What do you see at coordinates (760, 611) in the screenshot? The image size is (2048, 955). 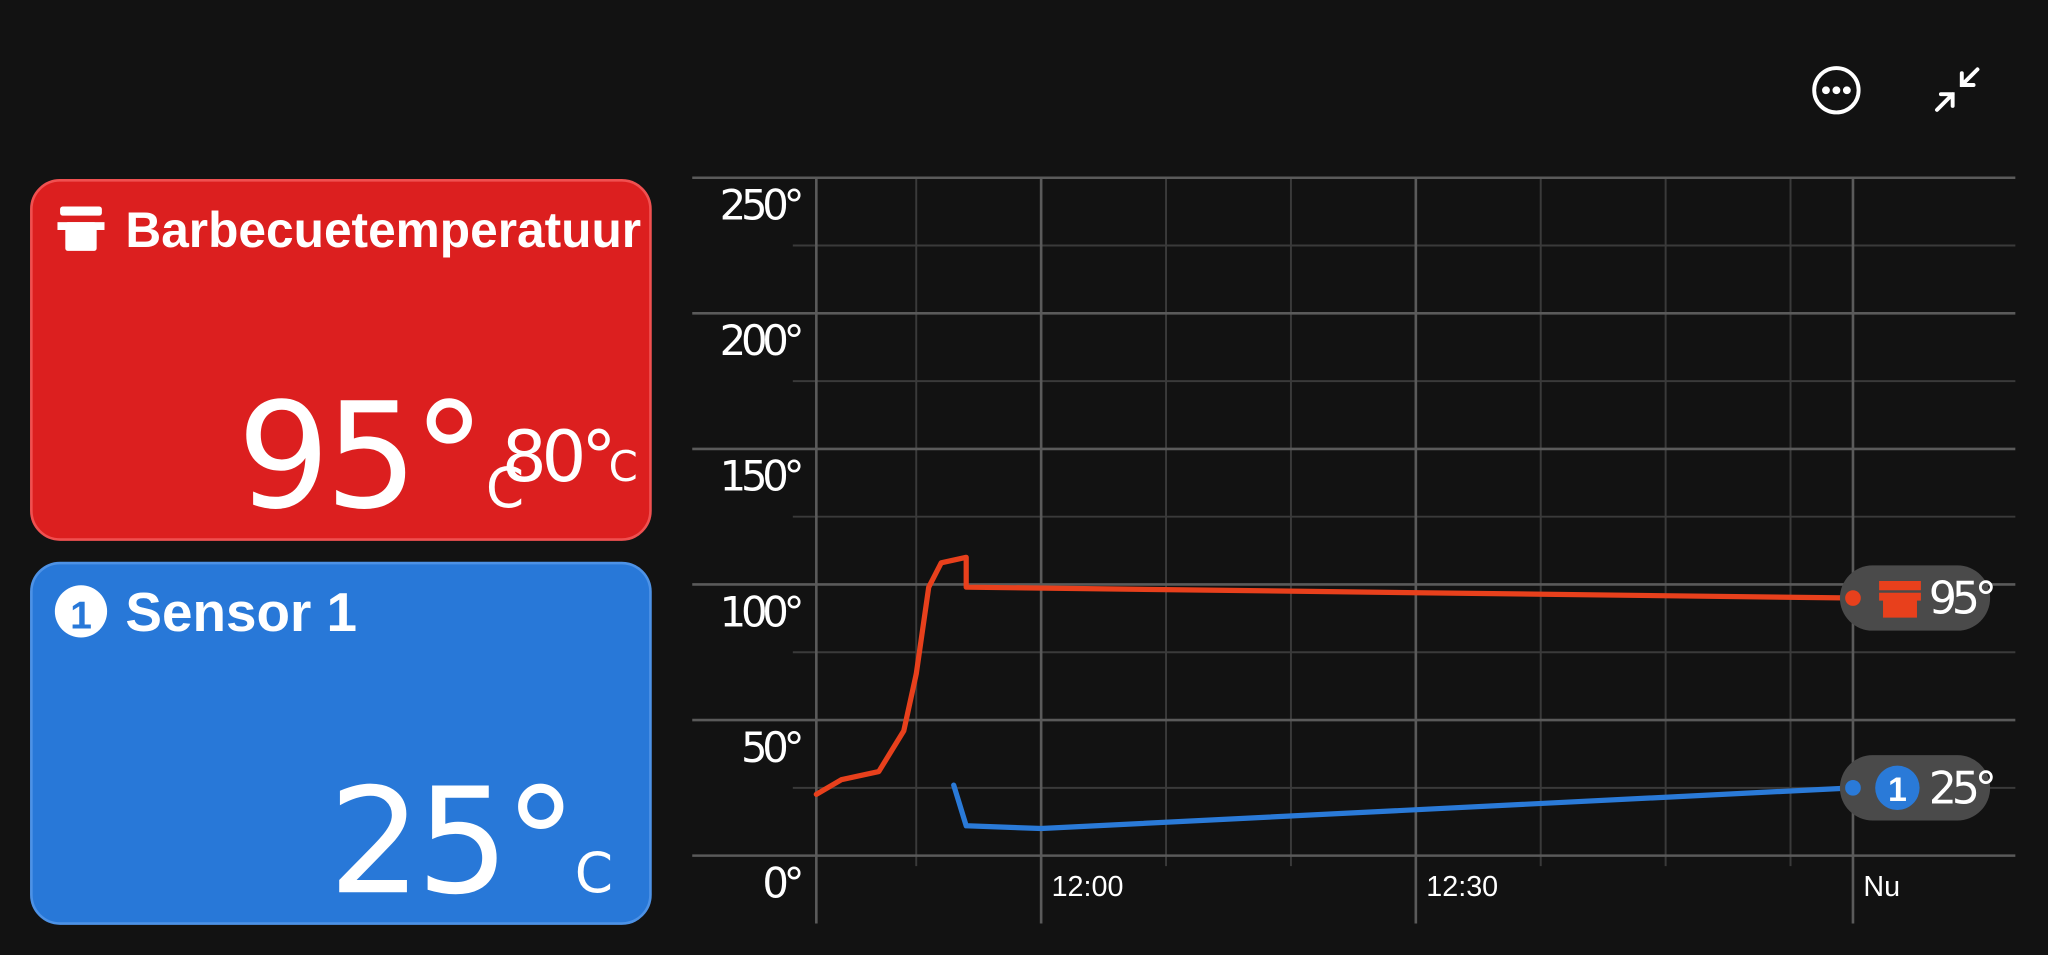 I see `y-tick-label: 100°` at bounding box center [760, 611].